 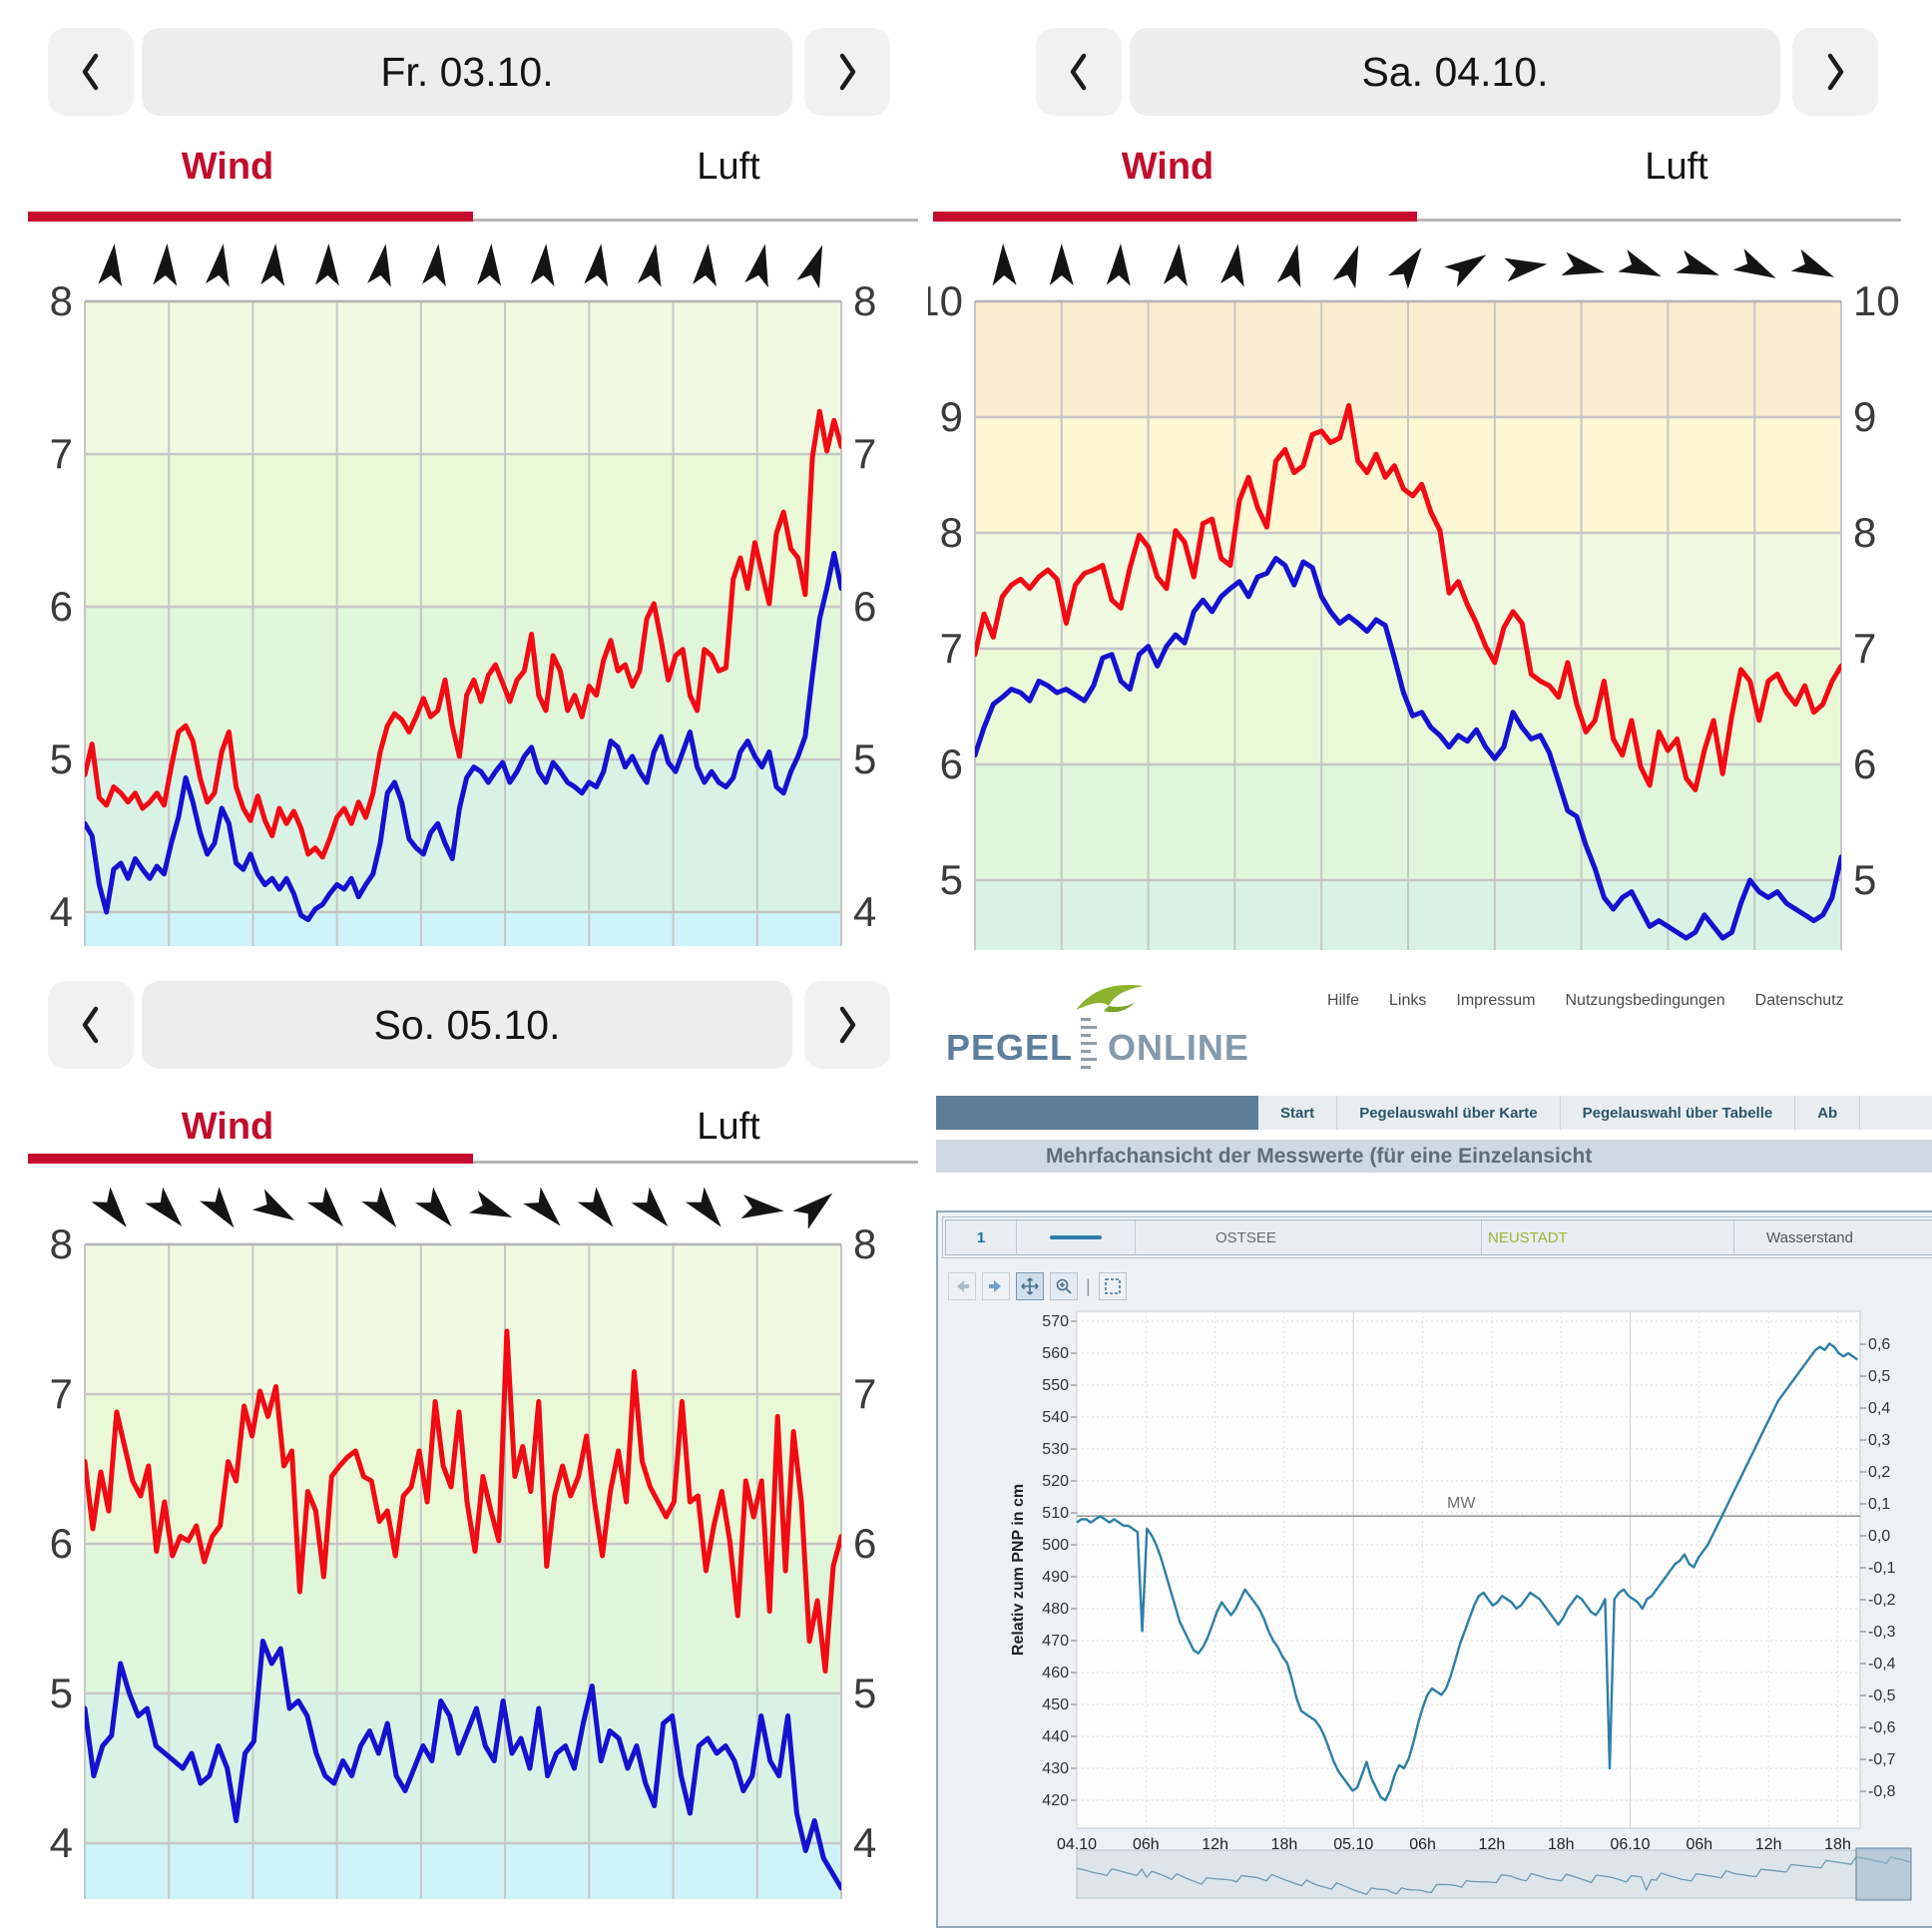 I want to click on mini-overview-selection, so click(x=1883, y=1874).